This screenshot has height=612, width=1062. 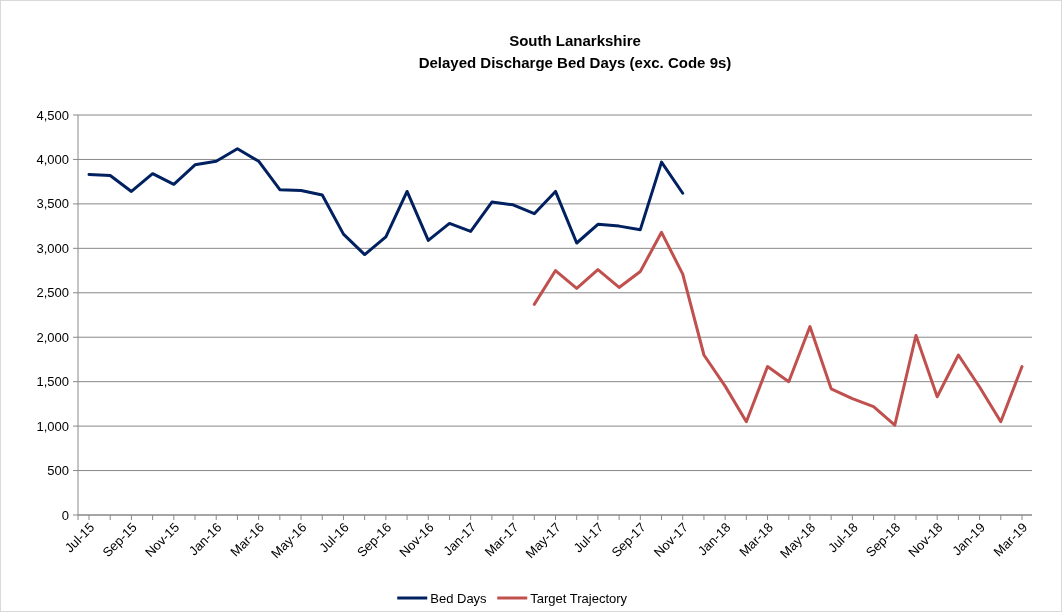 What do you see at coordinates (52, 159) in the screenshot?
I see `y-tick-label: 4,000` at bounding box center [52, 159].